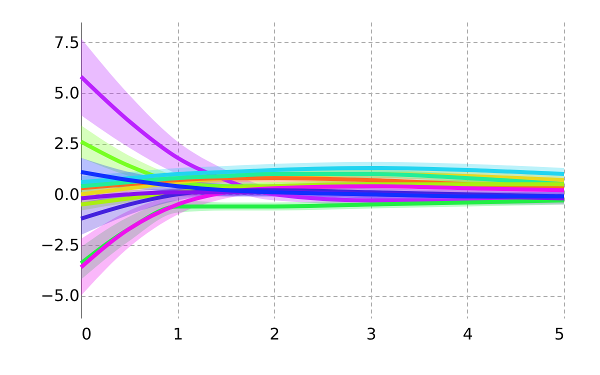 The image size is (600, 375). What do you see at coordinates (60, 245) in the screenshot?
I see `y-tick-label: −2.5` at bounding box center [60, 245].